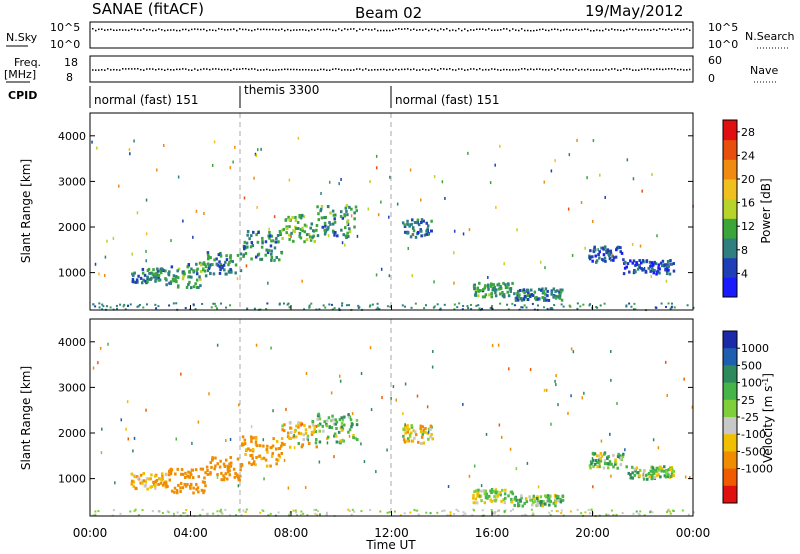 The height and width of the screenshot is (554, 800). What do you see at coordinates (753, 451) in the screenshot?
I see `velocity-colorbar-tick-label: -500` at bounding box center [753, 451].